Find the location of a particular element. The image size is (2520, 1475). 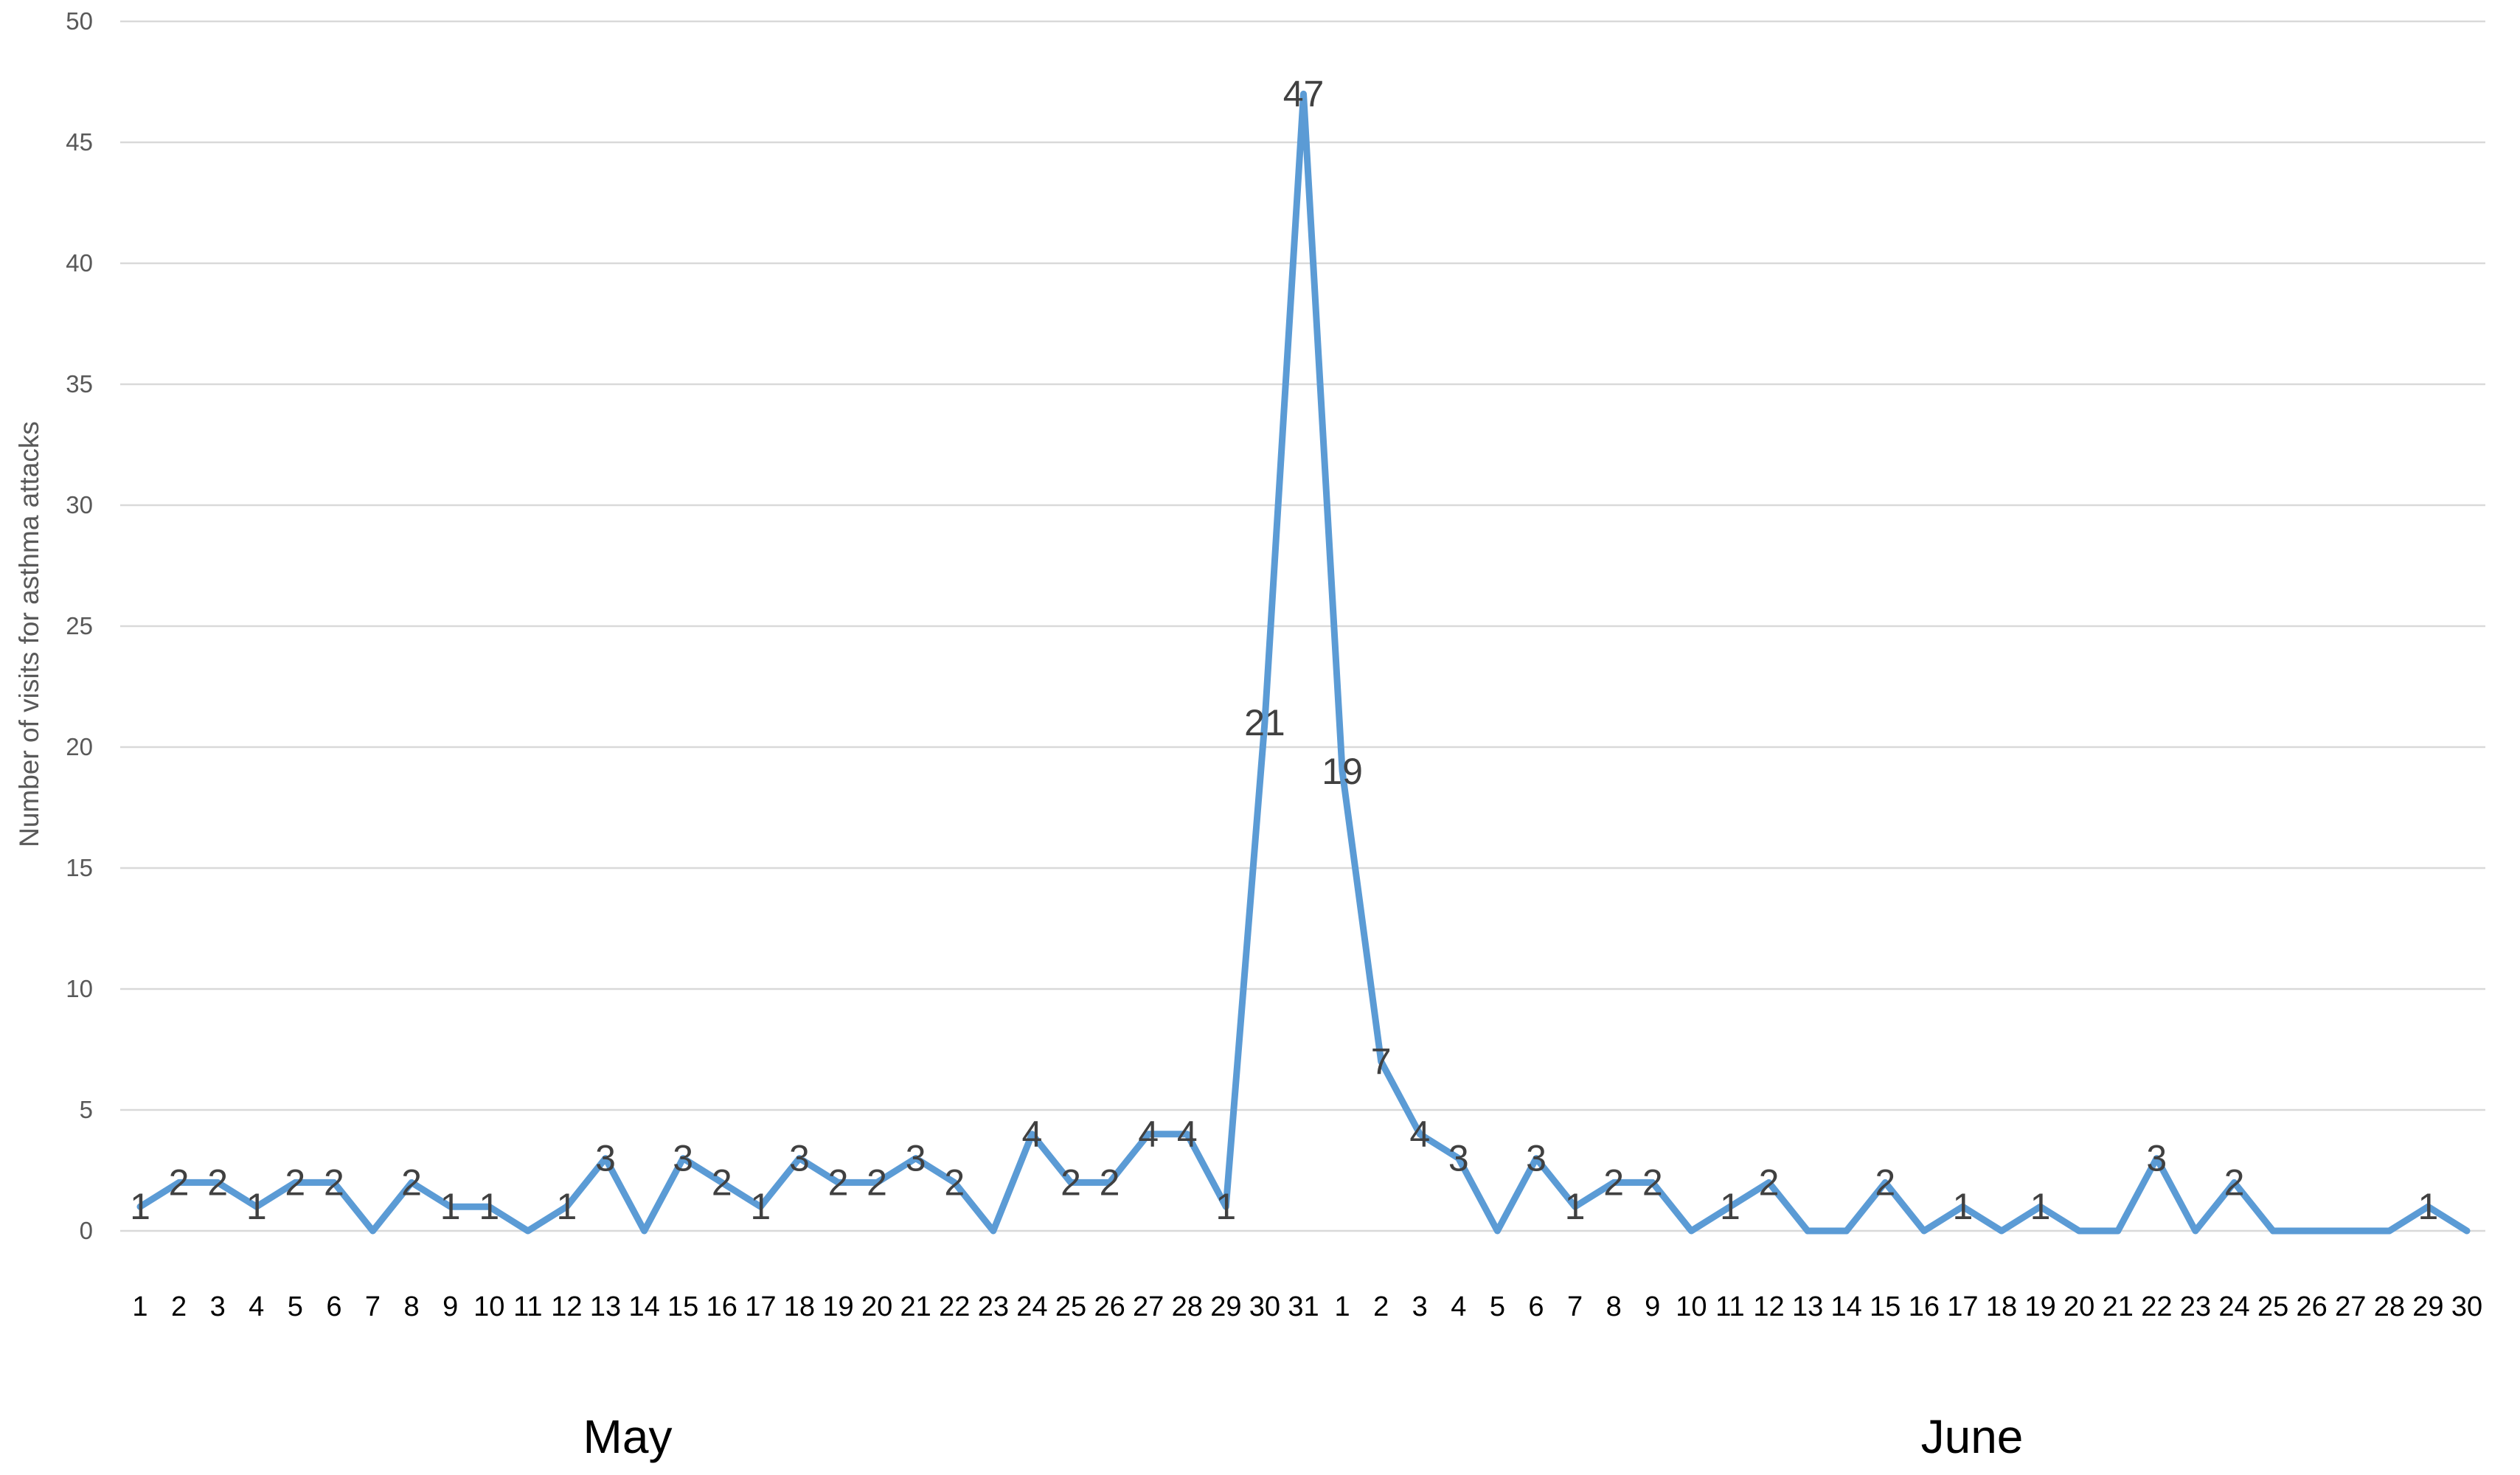

x-tick-label: 25 is located at coordinates (1070, 1306).